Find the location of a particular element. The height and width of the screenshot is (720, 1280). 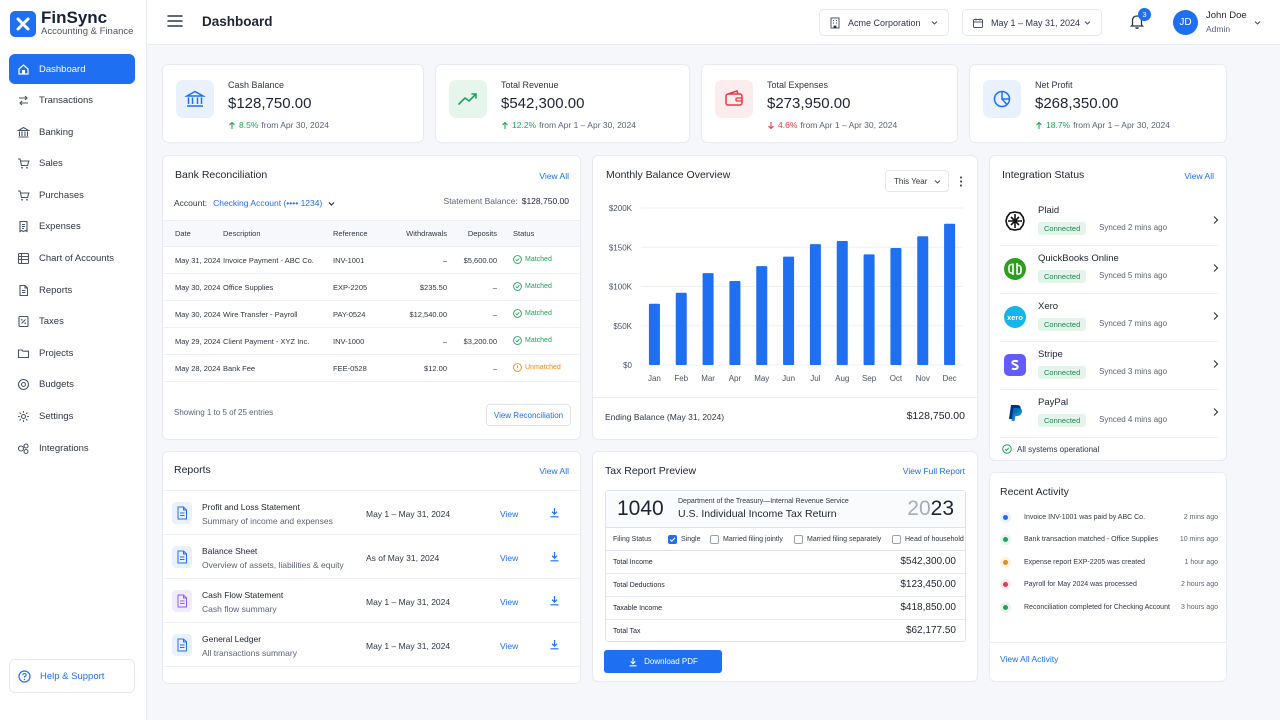

period-select: This Year is located at coordinates (917, 181).